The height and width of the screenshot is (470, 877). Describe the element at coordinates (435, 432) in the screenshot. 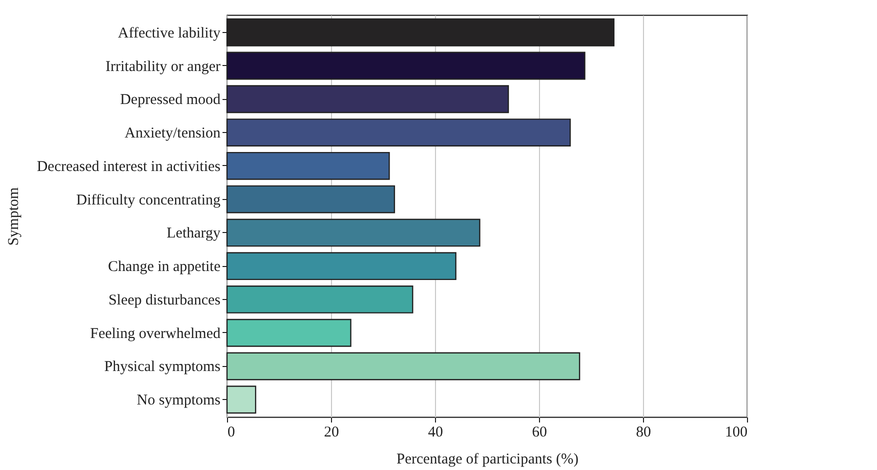

I see `x-tick-label: 40` at that location.